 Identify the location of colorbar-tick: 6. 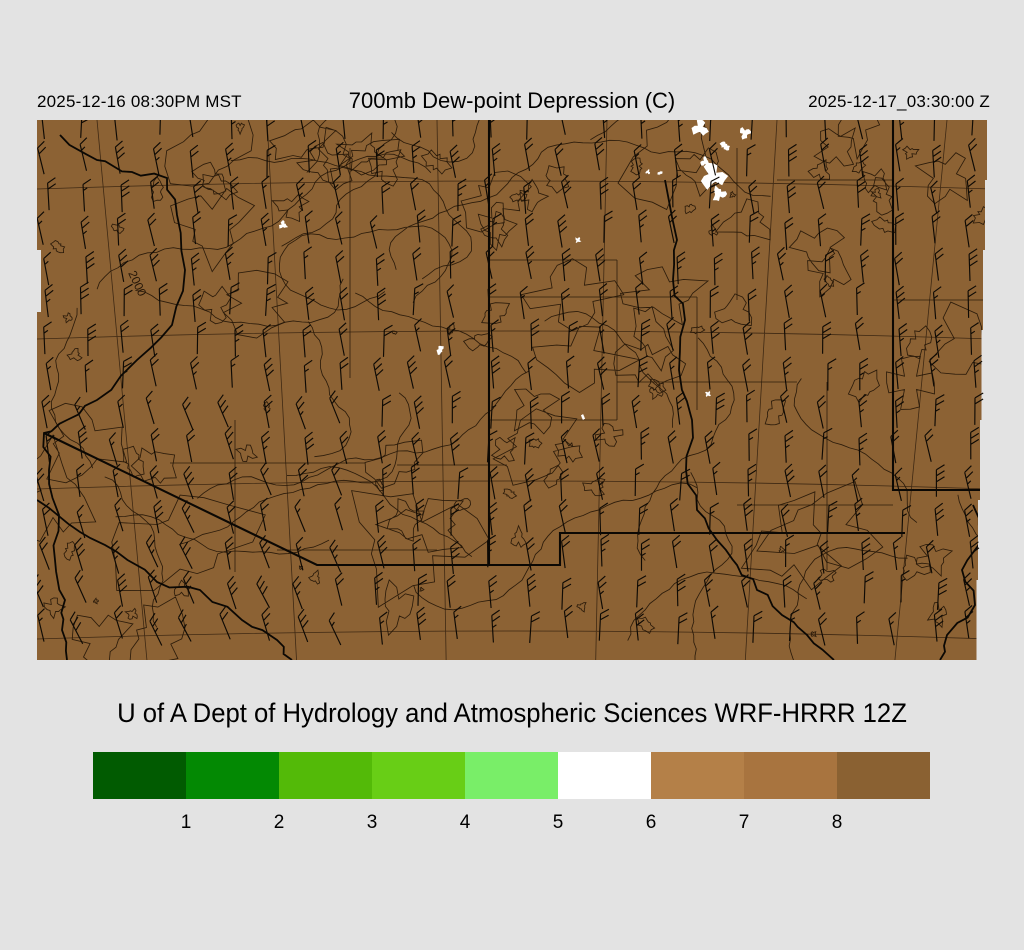
(651, 822).